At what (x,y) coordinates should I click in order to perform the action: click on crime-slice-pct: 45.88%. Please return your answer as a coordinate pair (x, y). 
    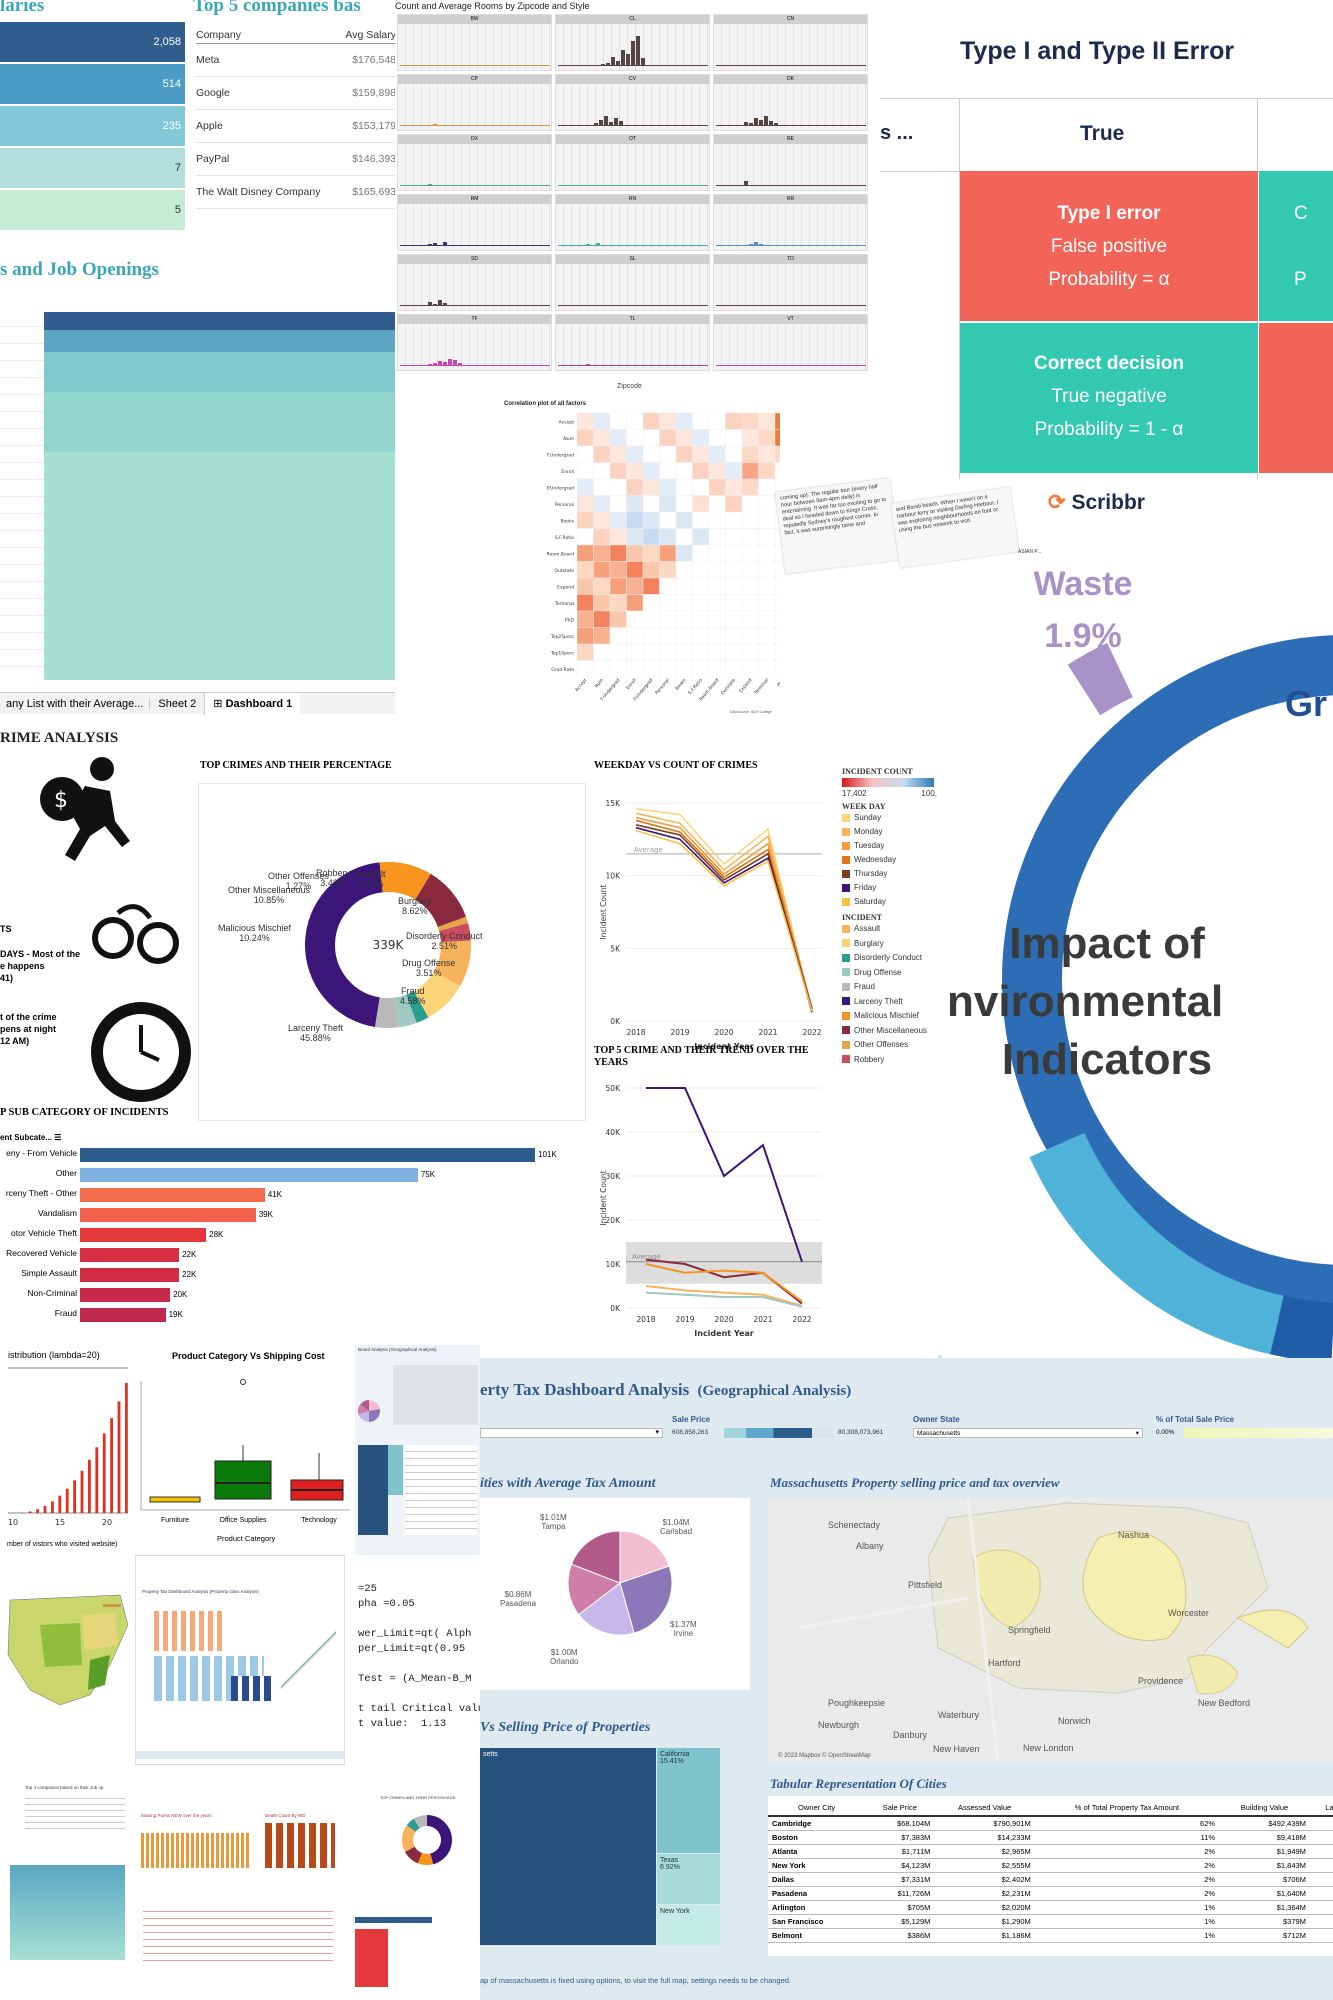
    Looking at the image, I should click on (315, 1038).